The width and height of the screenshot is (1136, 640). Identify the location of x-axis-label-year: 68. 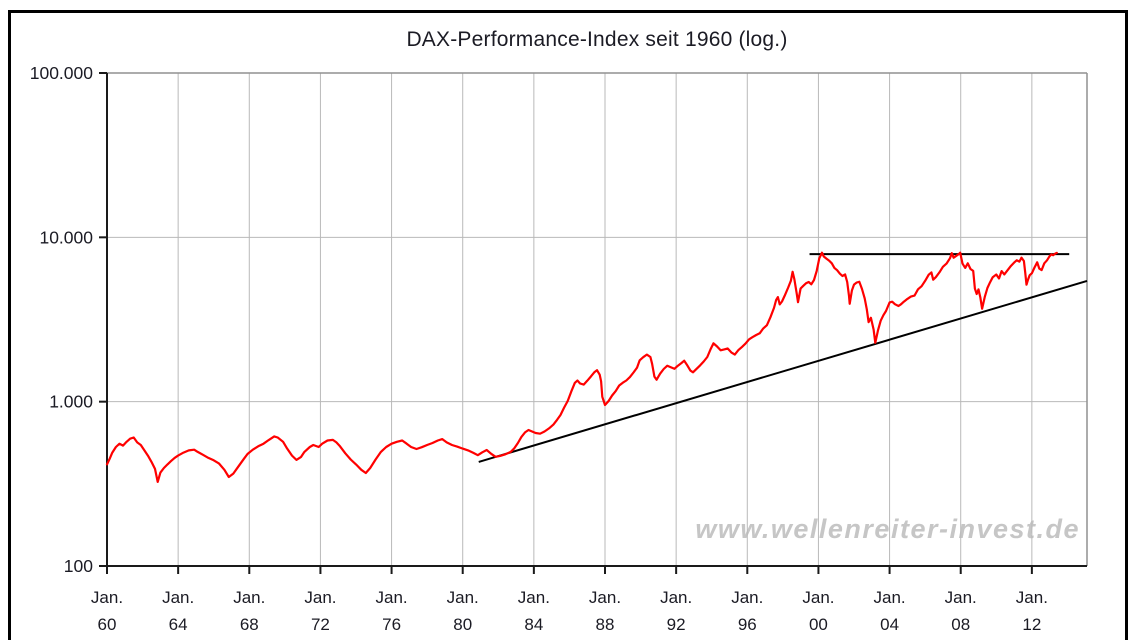
(249, 624).